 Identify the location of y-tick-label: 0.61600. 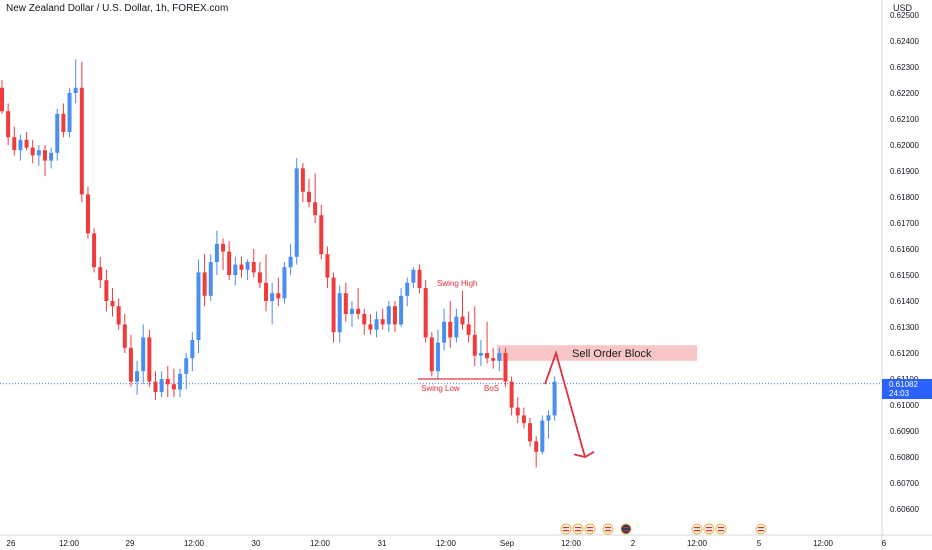
(904, 249).